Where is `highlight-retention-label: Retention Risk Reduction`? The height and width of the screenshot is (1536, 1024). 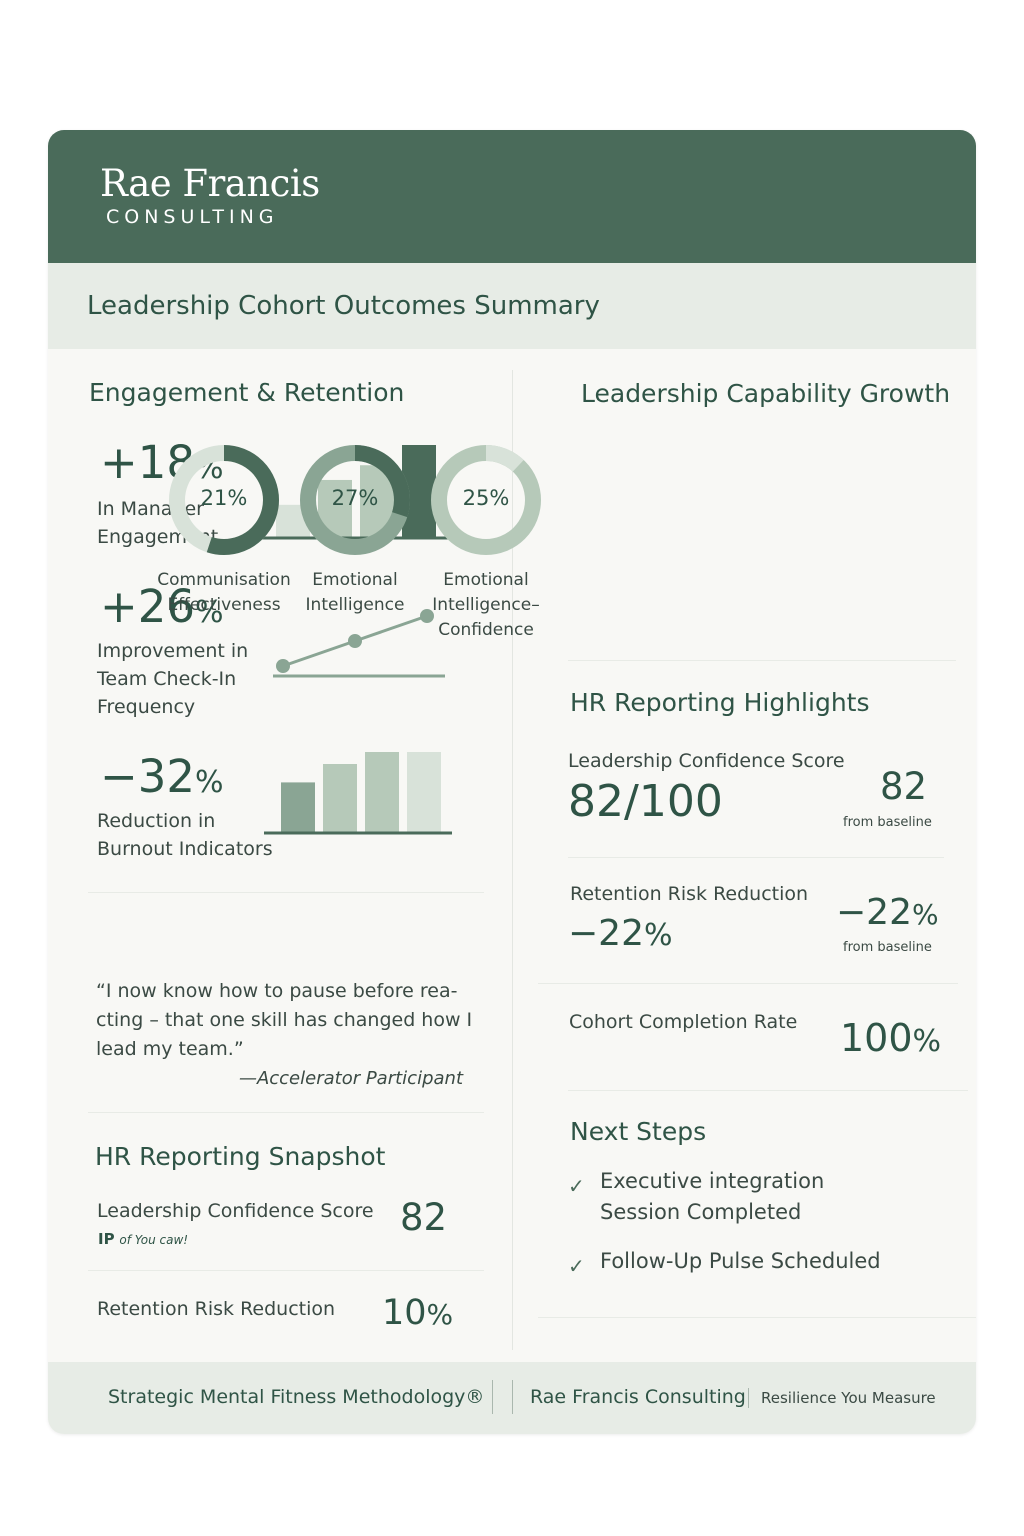 highlight-retention-label: Retention Risk Reduction is located at coordinates (689, 894).